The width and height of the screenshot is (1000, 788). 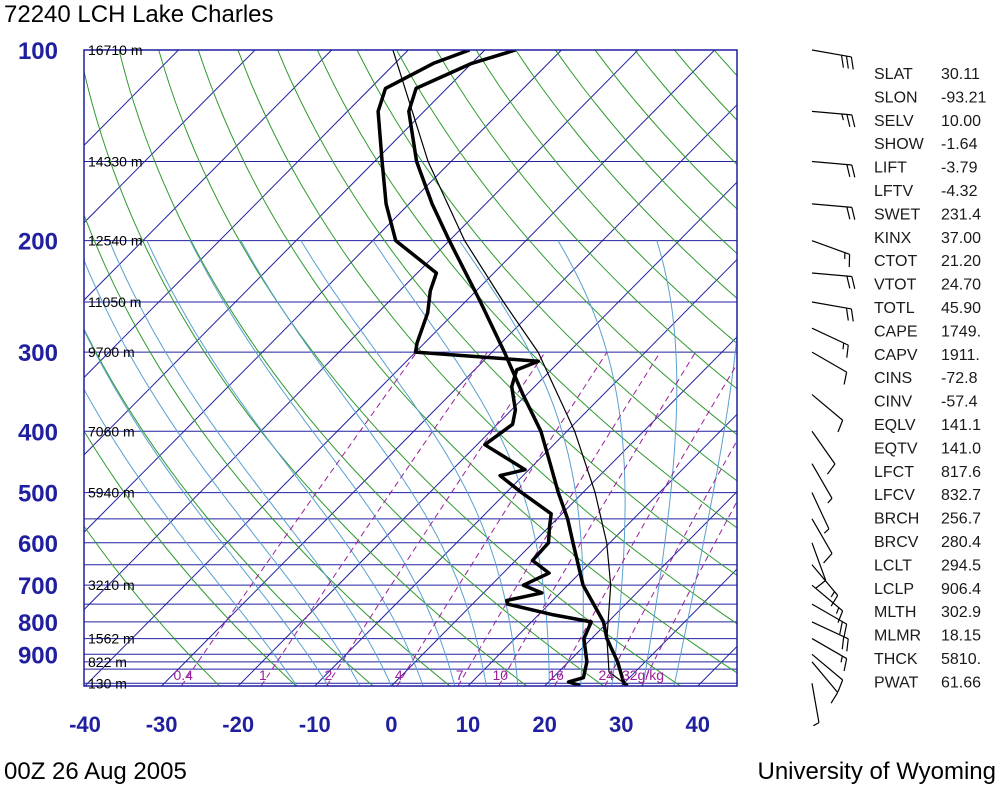 What do you see at coordinates (896, 519) in the screenshot?
I see `index-label: BRCH` at bounding box center [896, 519].